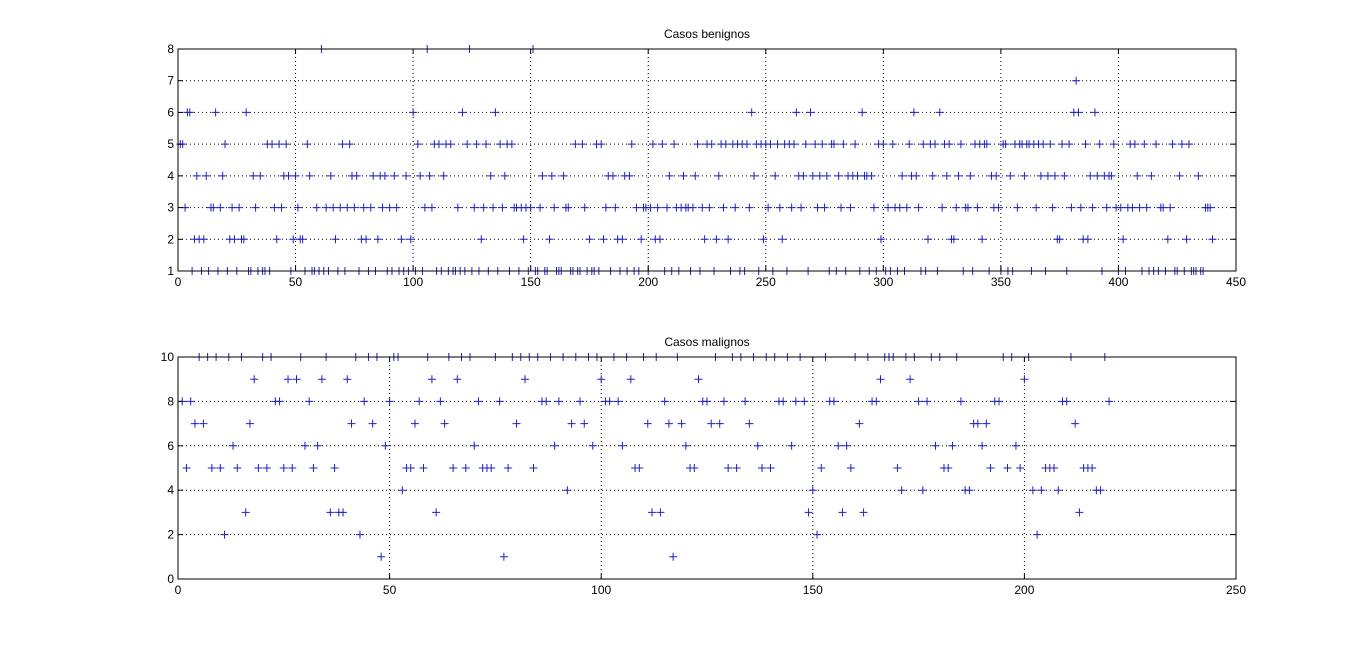 This screenshot has width=1366, height=651. What do you see at coordinates (170, 208) in the screenshot?
I see `y-tick-label: 3` at bounding box center [170, 208].